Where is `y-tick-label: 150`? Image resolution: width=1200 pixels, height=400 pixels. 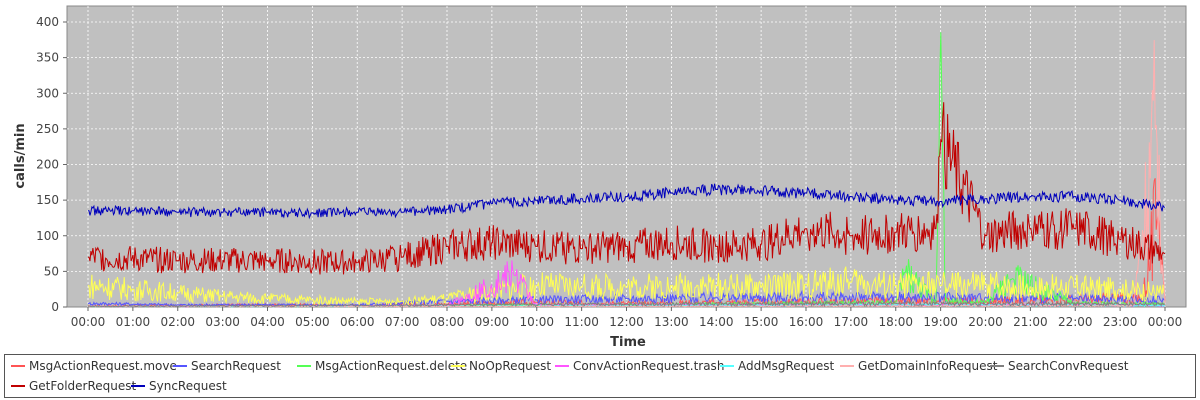
y-tick-label: 150 is located at coordinates (47, 200).